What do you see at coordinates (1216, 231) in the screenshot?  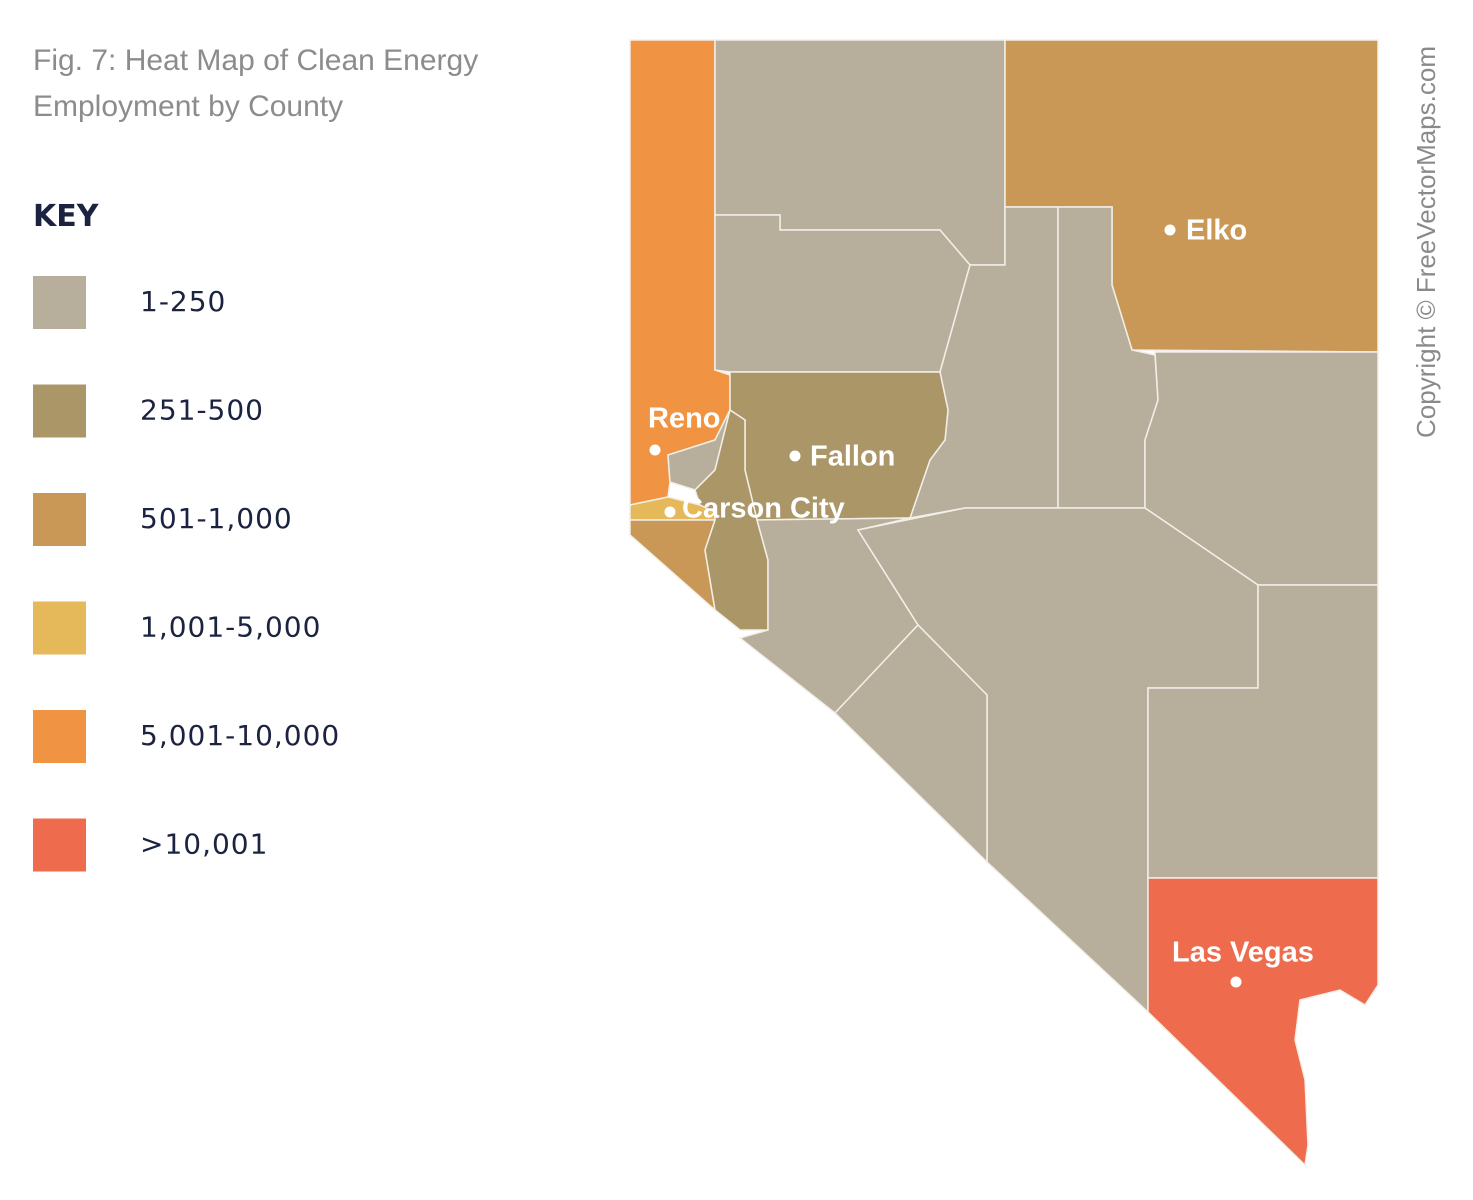 I see `city-label: Elko` at bounding box center [1216, 231].